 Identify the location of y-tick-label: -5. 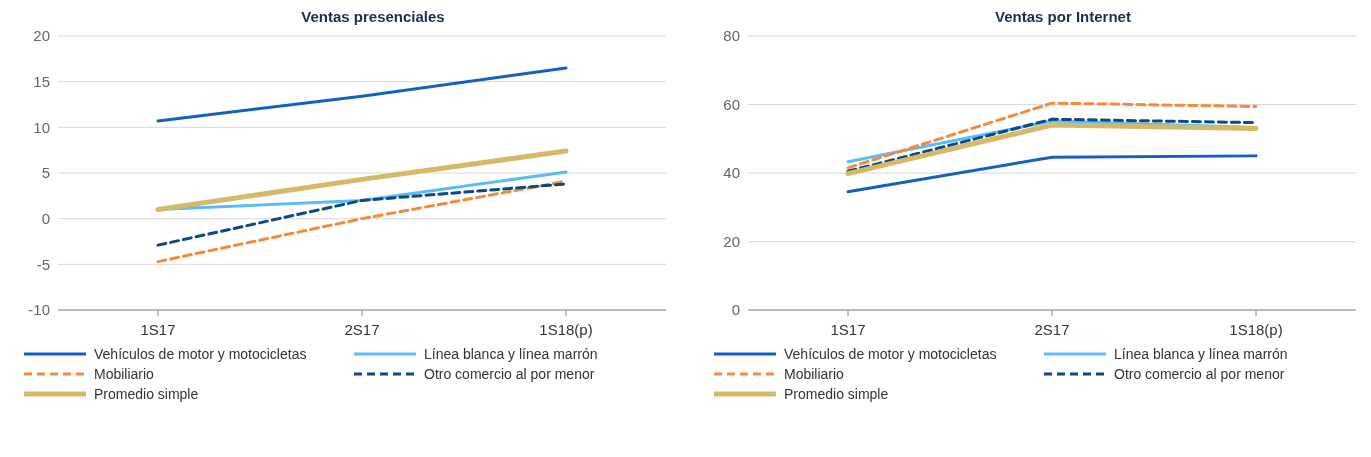
(43, 264).